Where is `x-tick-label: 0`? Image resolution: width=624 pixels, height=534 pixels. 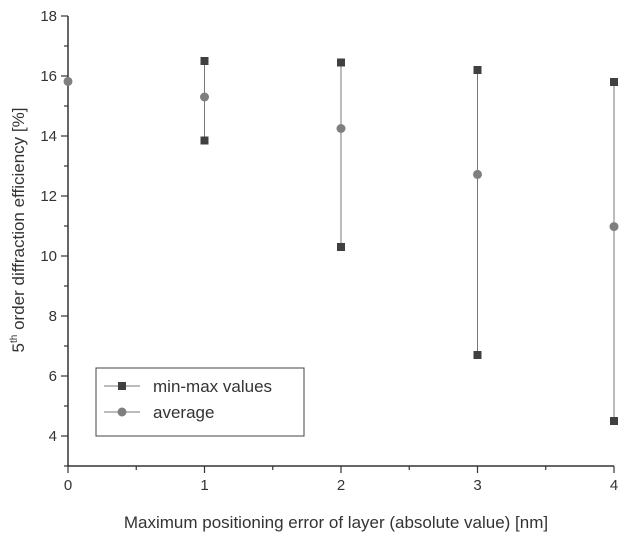
x-tick-label: 0 is located at coordinates (68, 485).